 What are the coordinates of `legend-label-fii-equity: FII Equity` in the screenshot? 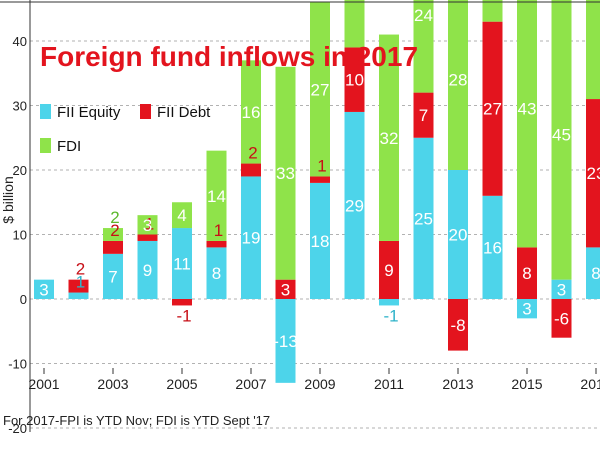 It's located at (89, 112).